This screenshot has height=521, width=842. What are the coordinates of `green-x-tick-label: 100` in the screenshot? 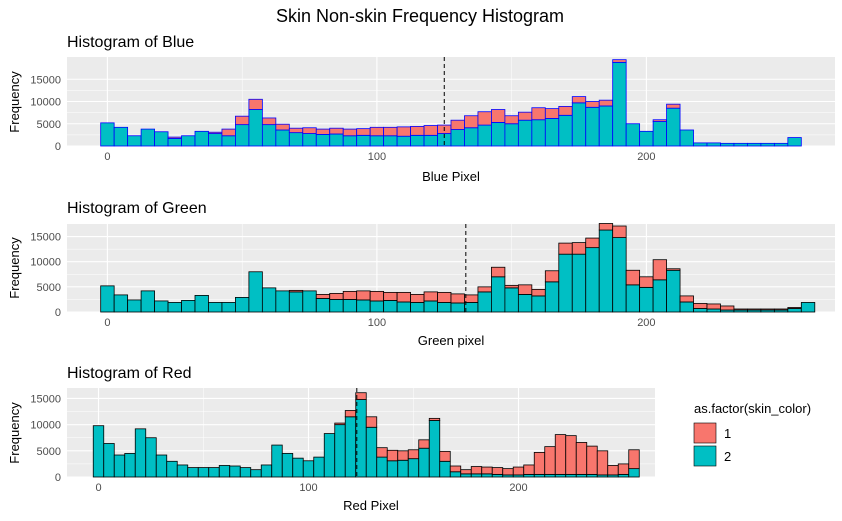 It's located at (377, 323).